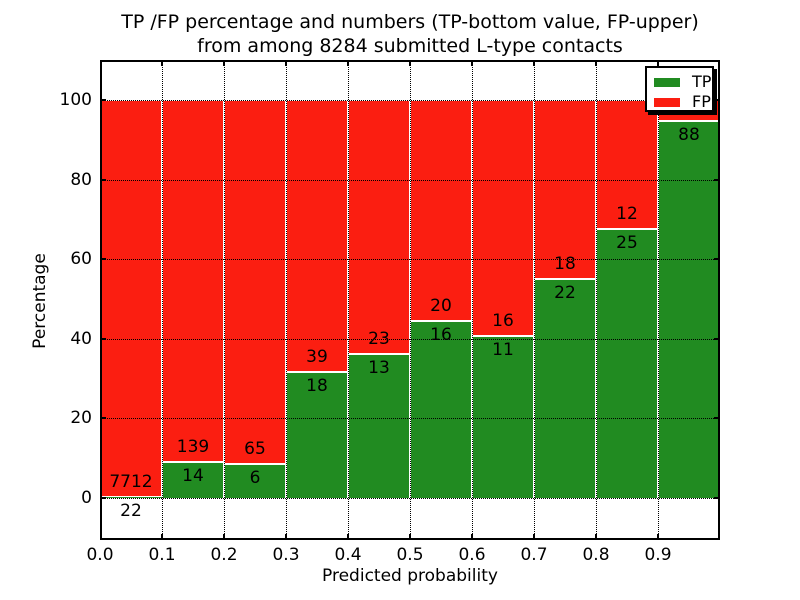 This screenshot has width=800, height=600. Describe the element at coordinates (348, 555) in the screenshot. I see `x-tick-label: 0.4` at that location.